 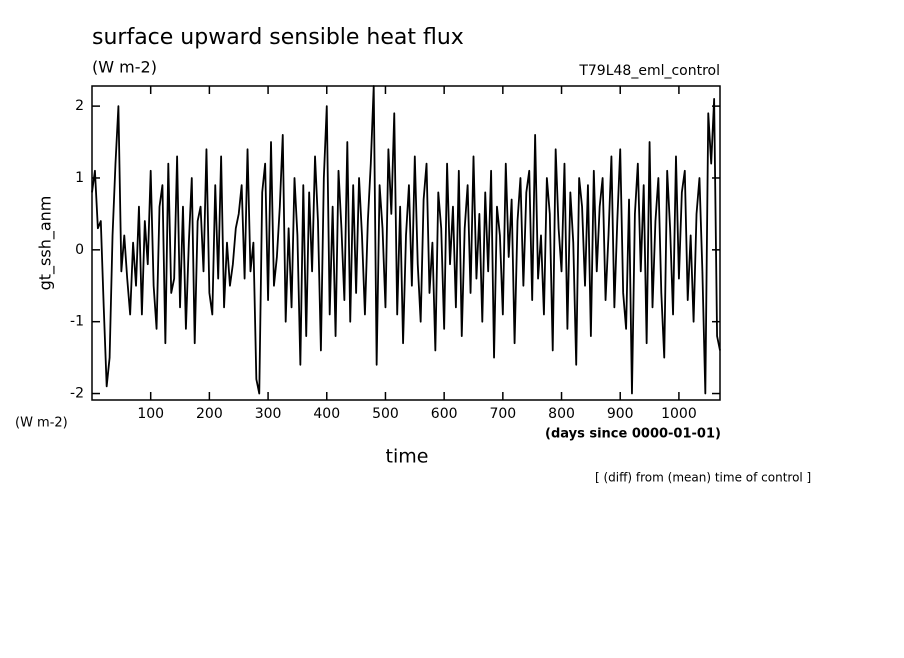 I want to click on y-tick-label: 2, so click(x=79, y=106).